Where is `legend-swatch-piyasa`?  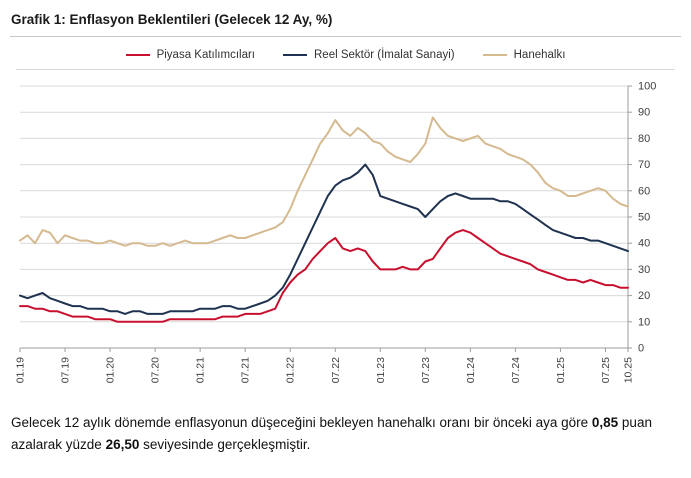
legend-swatch-piyasa is located at coordinates (137, 55).